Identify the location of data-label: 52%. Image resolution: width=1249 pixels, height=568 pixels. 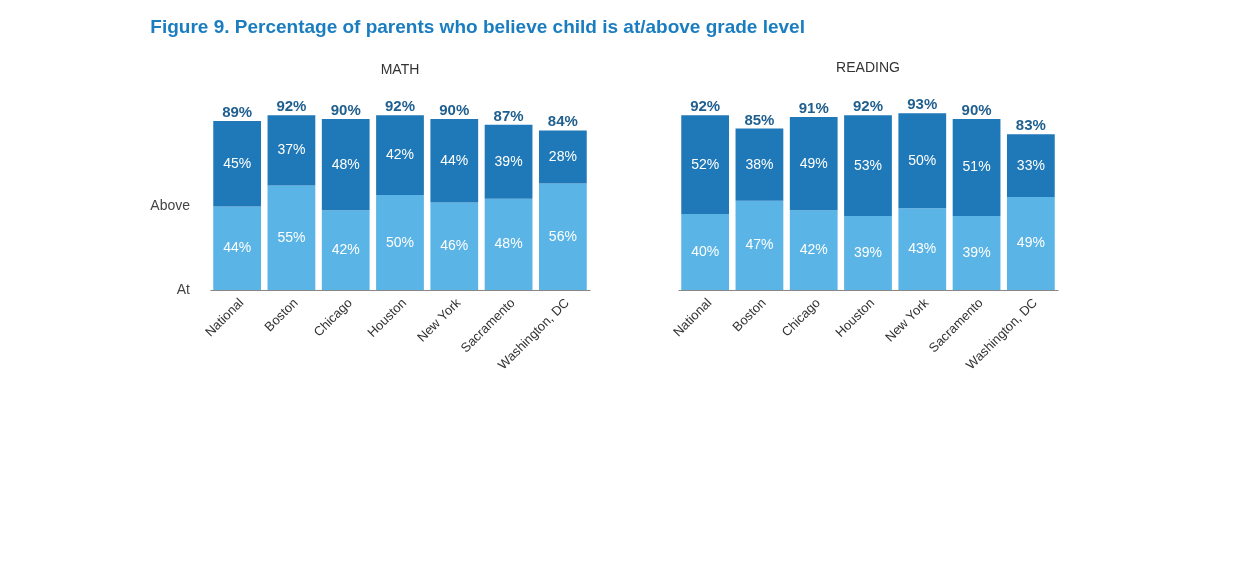
(705, 163).